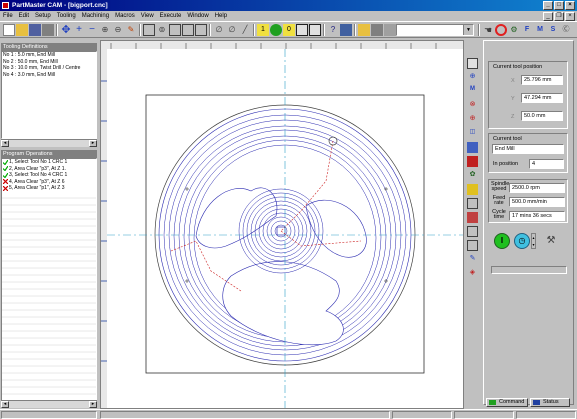 Image resolution: width=577 pixels, height=419 pixels. What do you see at coordinates (548, 16) in the screenshot?
I see `mdi-minimize-button: _` at bounding box center [548, 16].